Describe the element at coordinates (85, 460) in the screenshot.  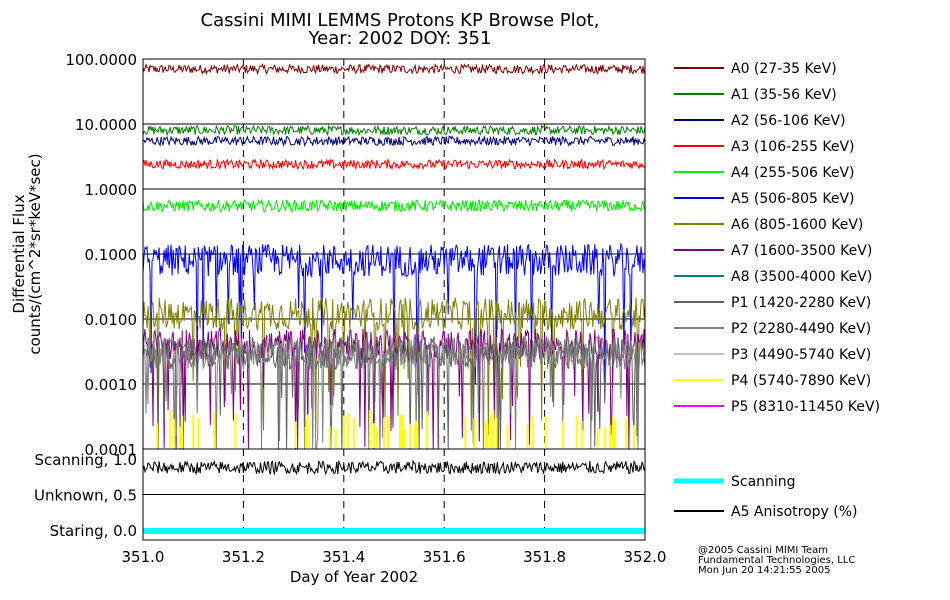
I see `status-tick-label: Scanning, 1.0` at that location.